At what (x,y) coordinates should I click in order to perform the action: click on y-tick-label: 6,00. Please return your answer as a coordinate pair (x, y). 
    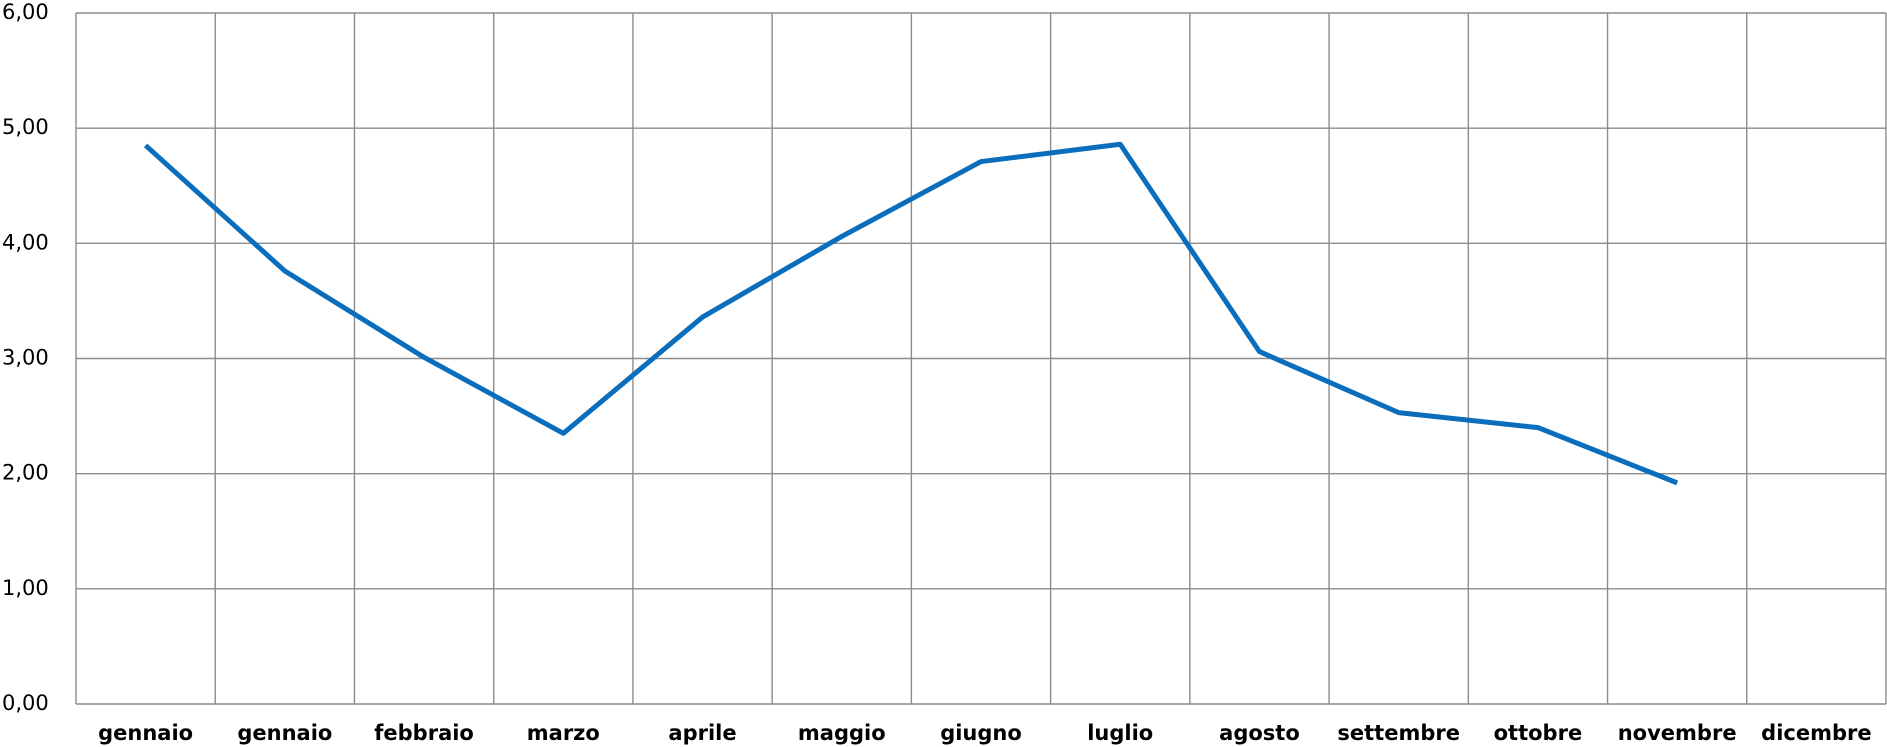
    Looking at the image, I should click on (25, 12).